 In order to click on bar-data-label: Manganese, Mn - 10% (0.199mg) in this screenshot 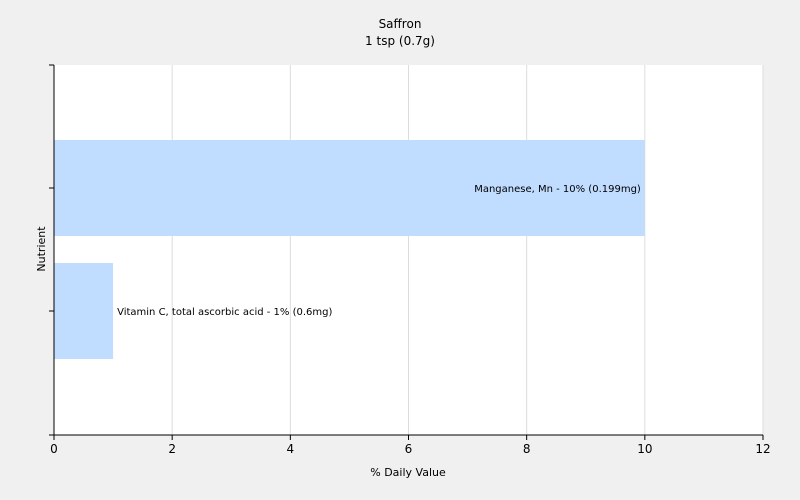, I will do `click(557, 189)`.